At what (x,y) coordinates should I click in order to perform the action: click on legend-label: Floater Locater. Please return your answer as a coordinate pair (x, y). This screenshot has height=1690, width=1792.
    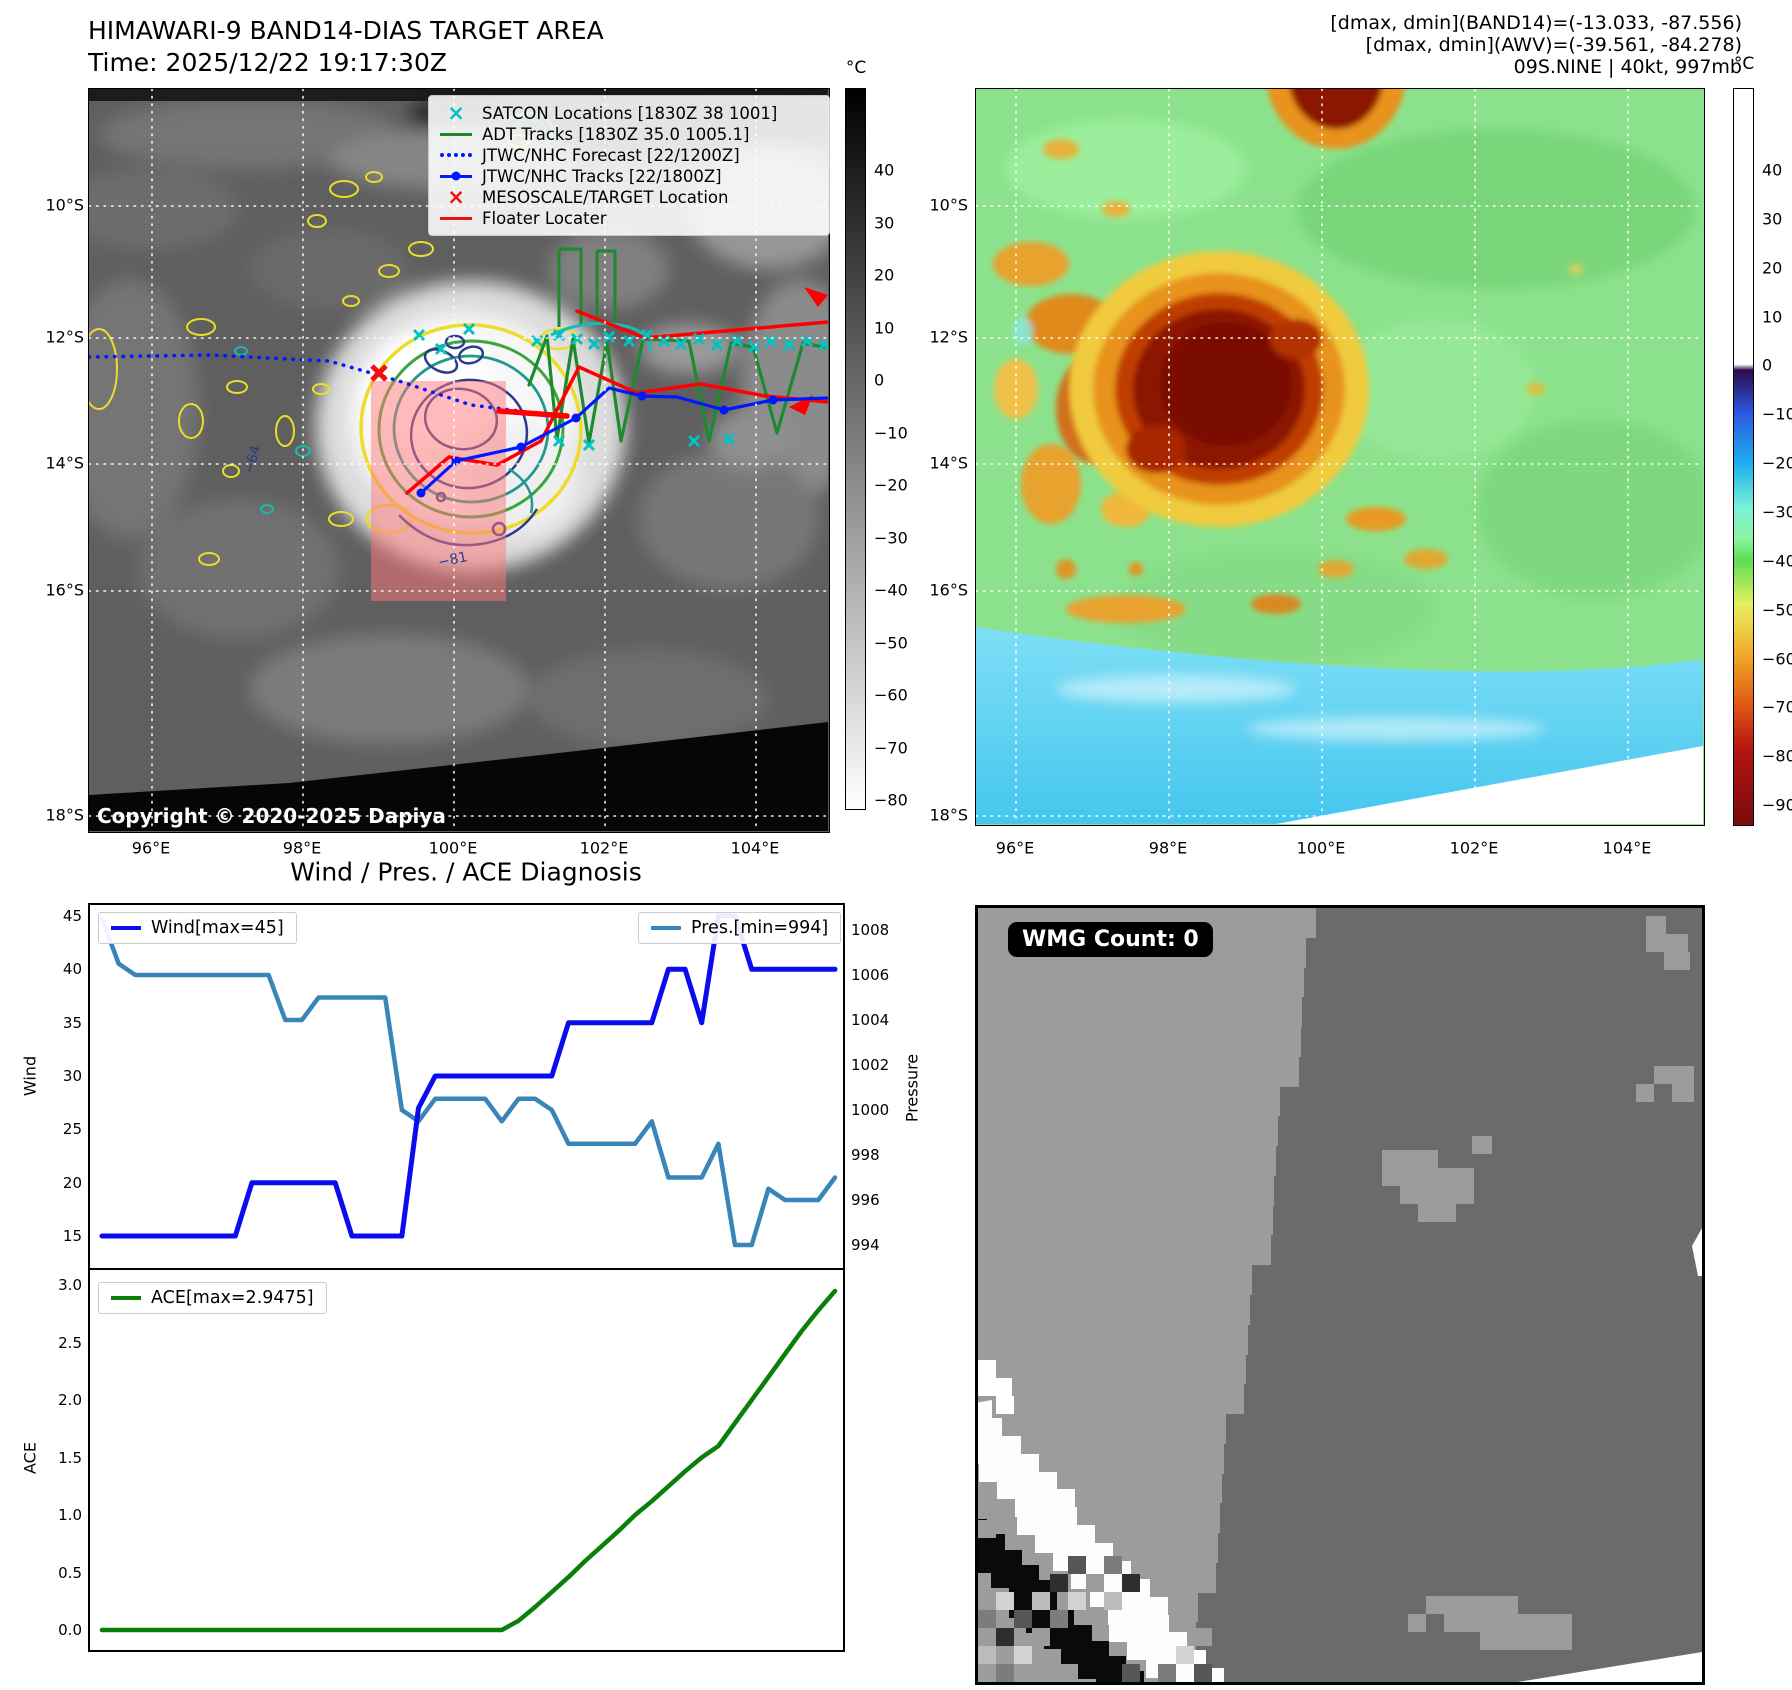
    Looking at the image, I should click on (544, 218).